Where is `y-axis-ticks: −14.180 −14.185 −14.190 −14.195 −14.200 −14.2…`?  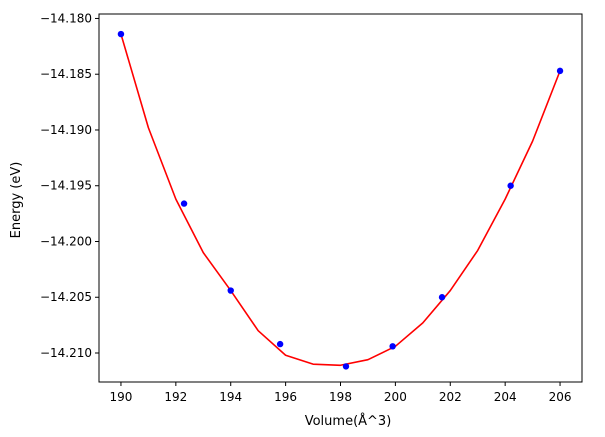
y-axis-ticks: −14.180 −14.185 −14.190 −14.195 −14.200 −14.2… is located at coordinates (69, 185).